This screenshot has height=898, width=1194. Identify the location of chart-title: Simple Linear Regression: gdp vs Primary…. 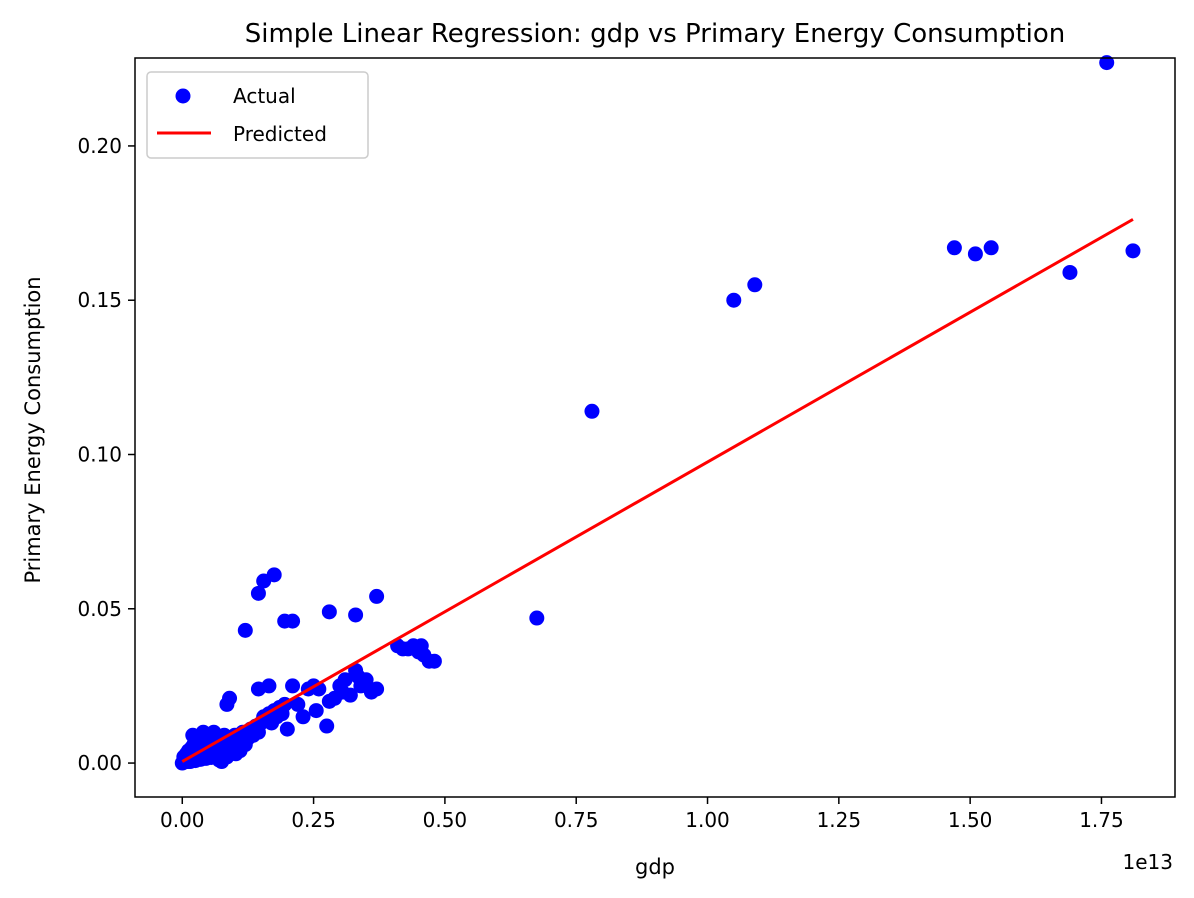
(655, 34).